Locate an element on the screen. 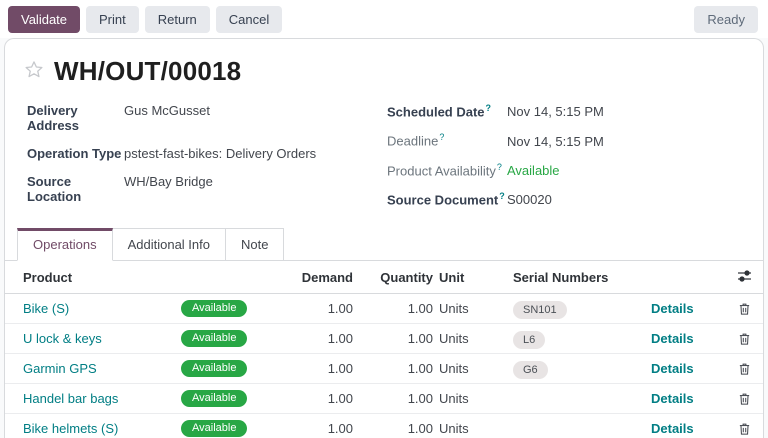 Image resolution: width=768 pixels, height=438 pixels. tab-additional-info: Additional Info is located at coordinates (169, 245).